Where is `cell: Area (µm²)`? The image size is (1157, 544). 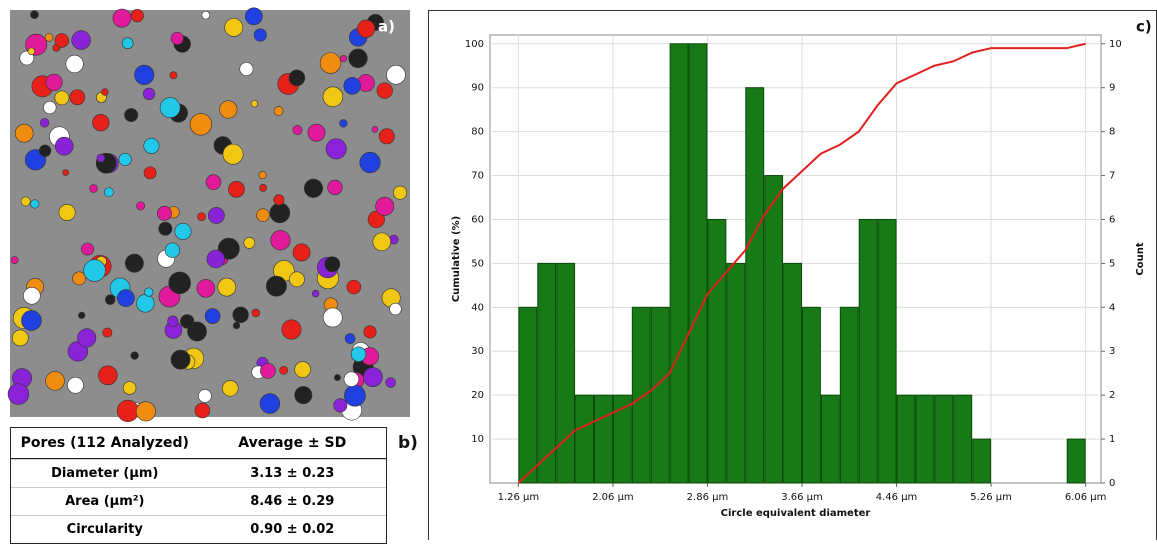
cell: Area (µm²) is located at coordinates (105, 501).